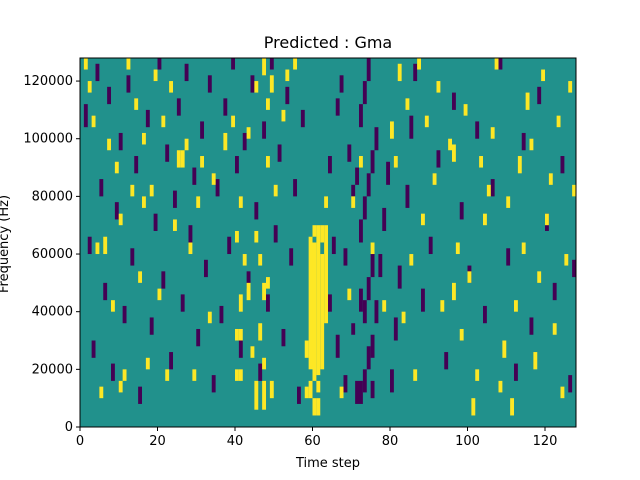 Image resolution: width=640 pixels, height=480 pixels. I want to click on x-tick-label: 0, so click(80, 441).